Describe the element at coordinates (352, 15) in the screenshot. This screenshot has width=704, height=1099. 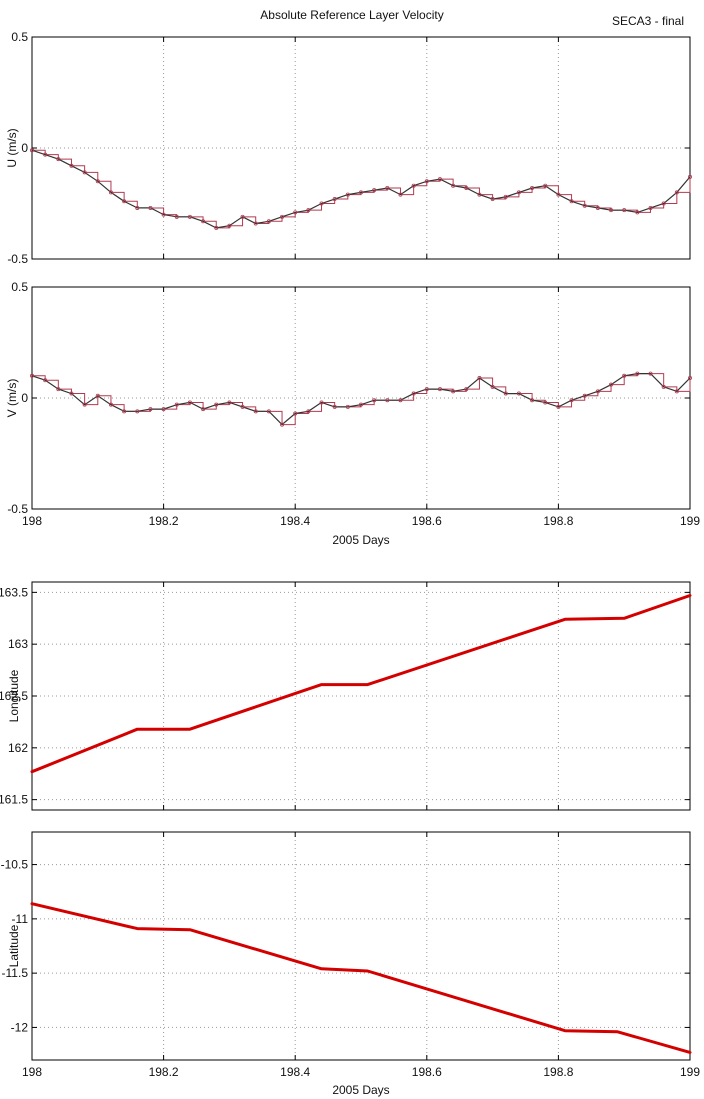
I see `chart-title: Absolute Reference Layer Velocity` at that location.